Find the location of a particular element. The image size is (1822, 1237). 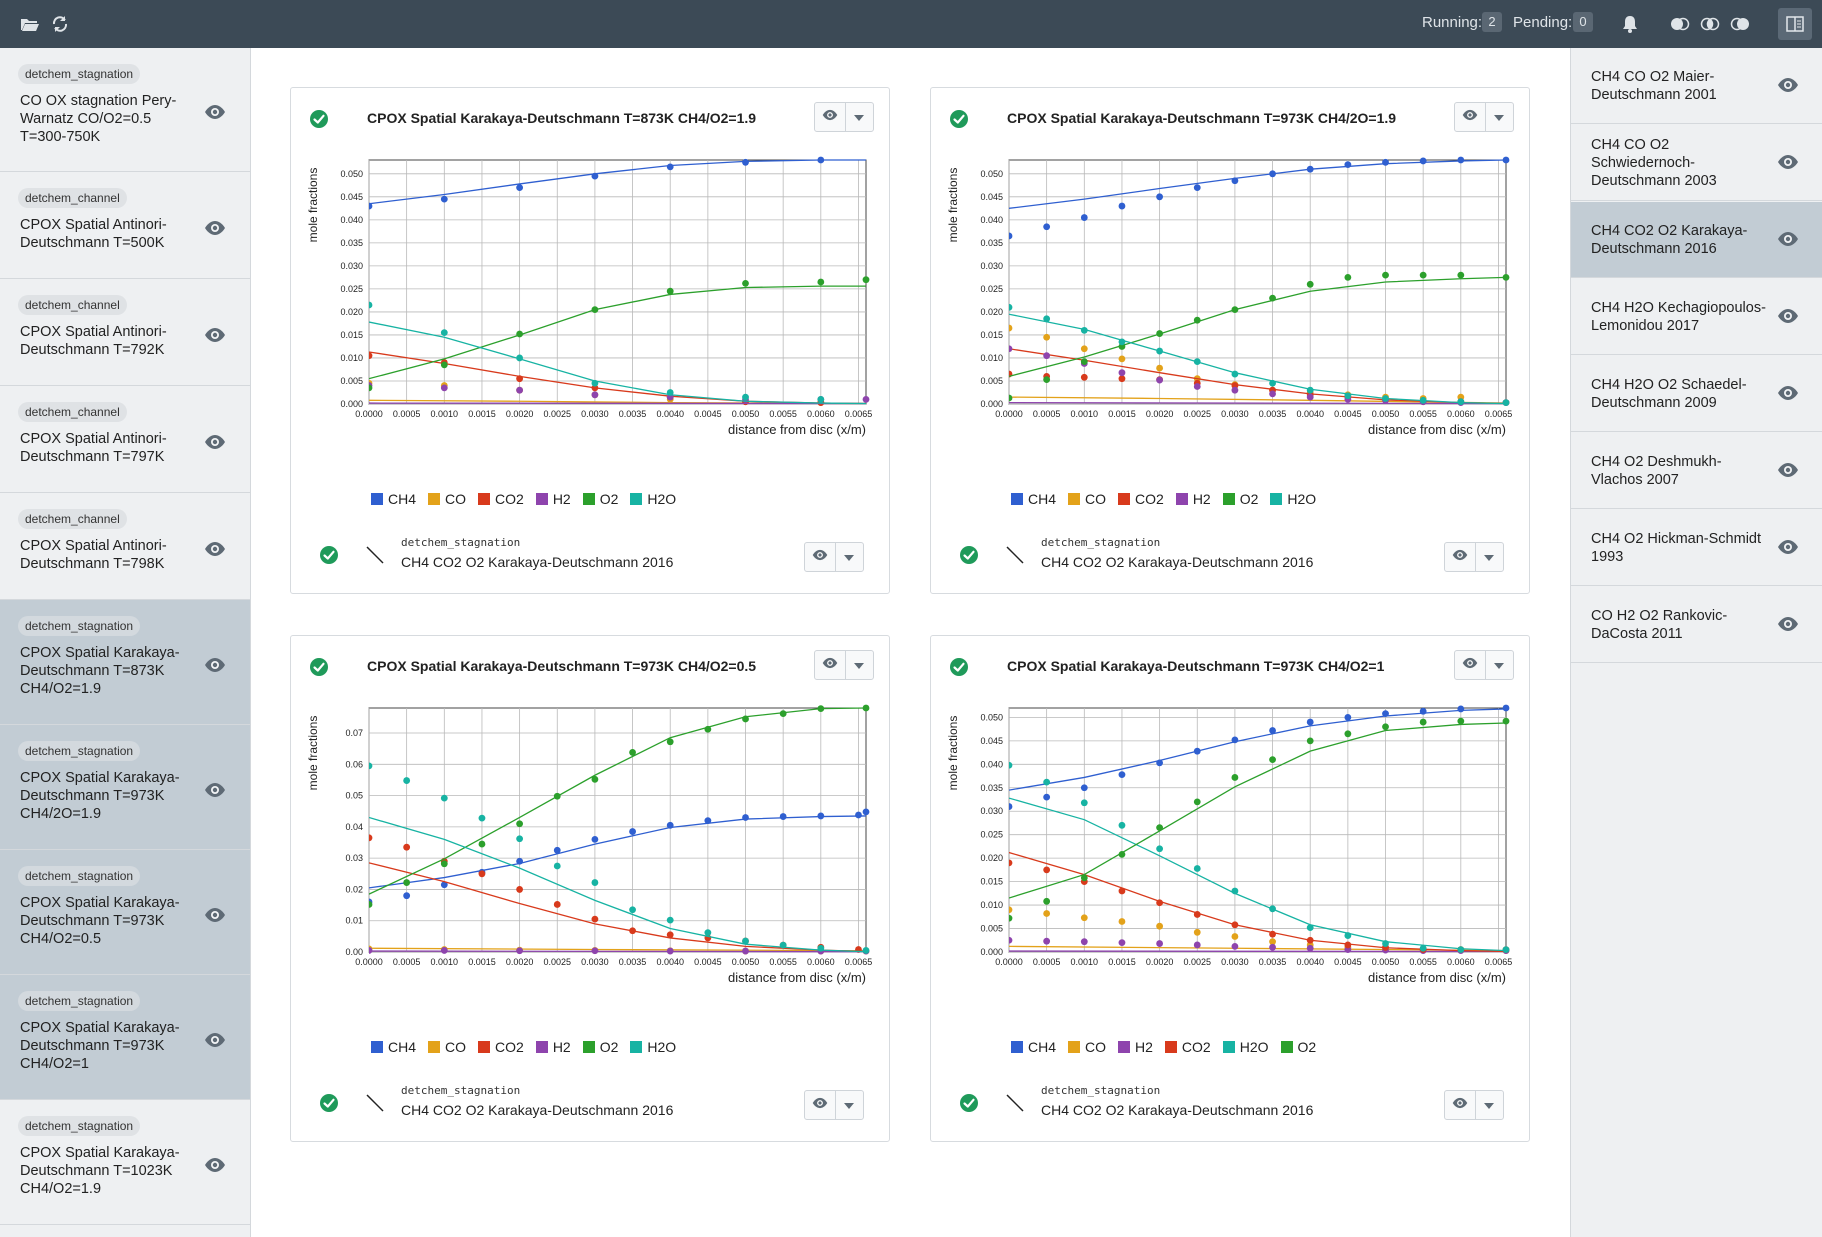

data-point-co2 is located at coordinates (407, 847).